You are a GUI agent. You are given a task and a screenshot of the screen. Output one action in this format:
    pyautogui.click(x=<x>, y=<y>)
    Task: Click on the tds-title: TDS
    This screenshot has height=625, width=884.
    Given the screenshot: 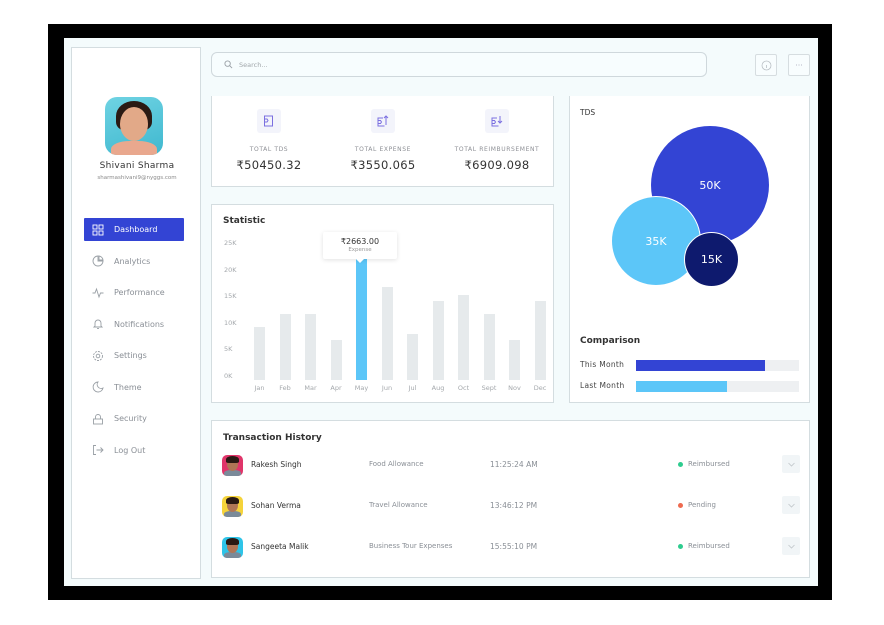 What is the action you would take?
    pyautogui.click(x=588, y=112)
    